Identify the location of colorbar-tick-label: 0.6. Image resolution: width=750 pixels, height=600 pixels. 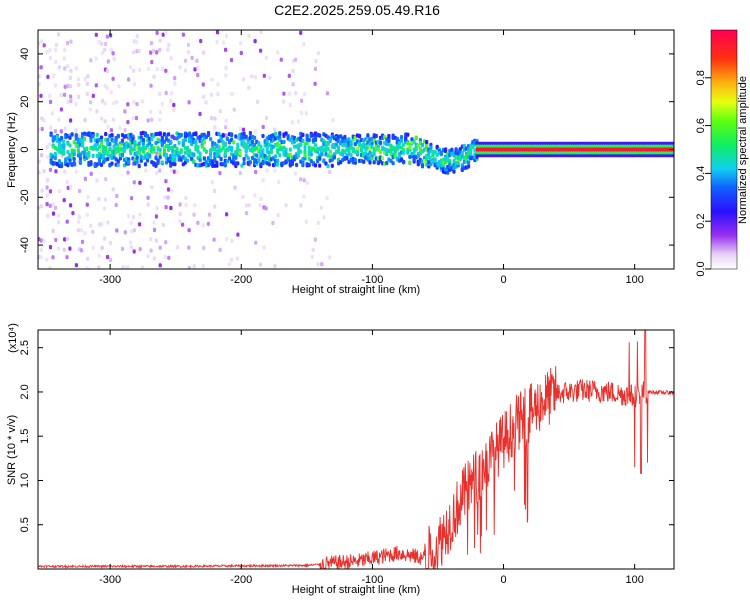
(701, 125).